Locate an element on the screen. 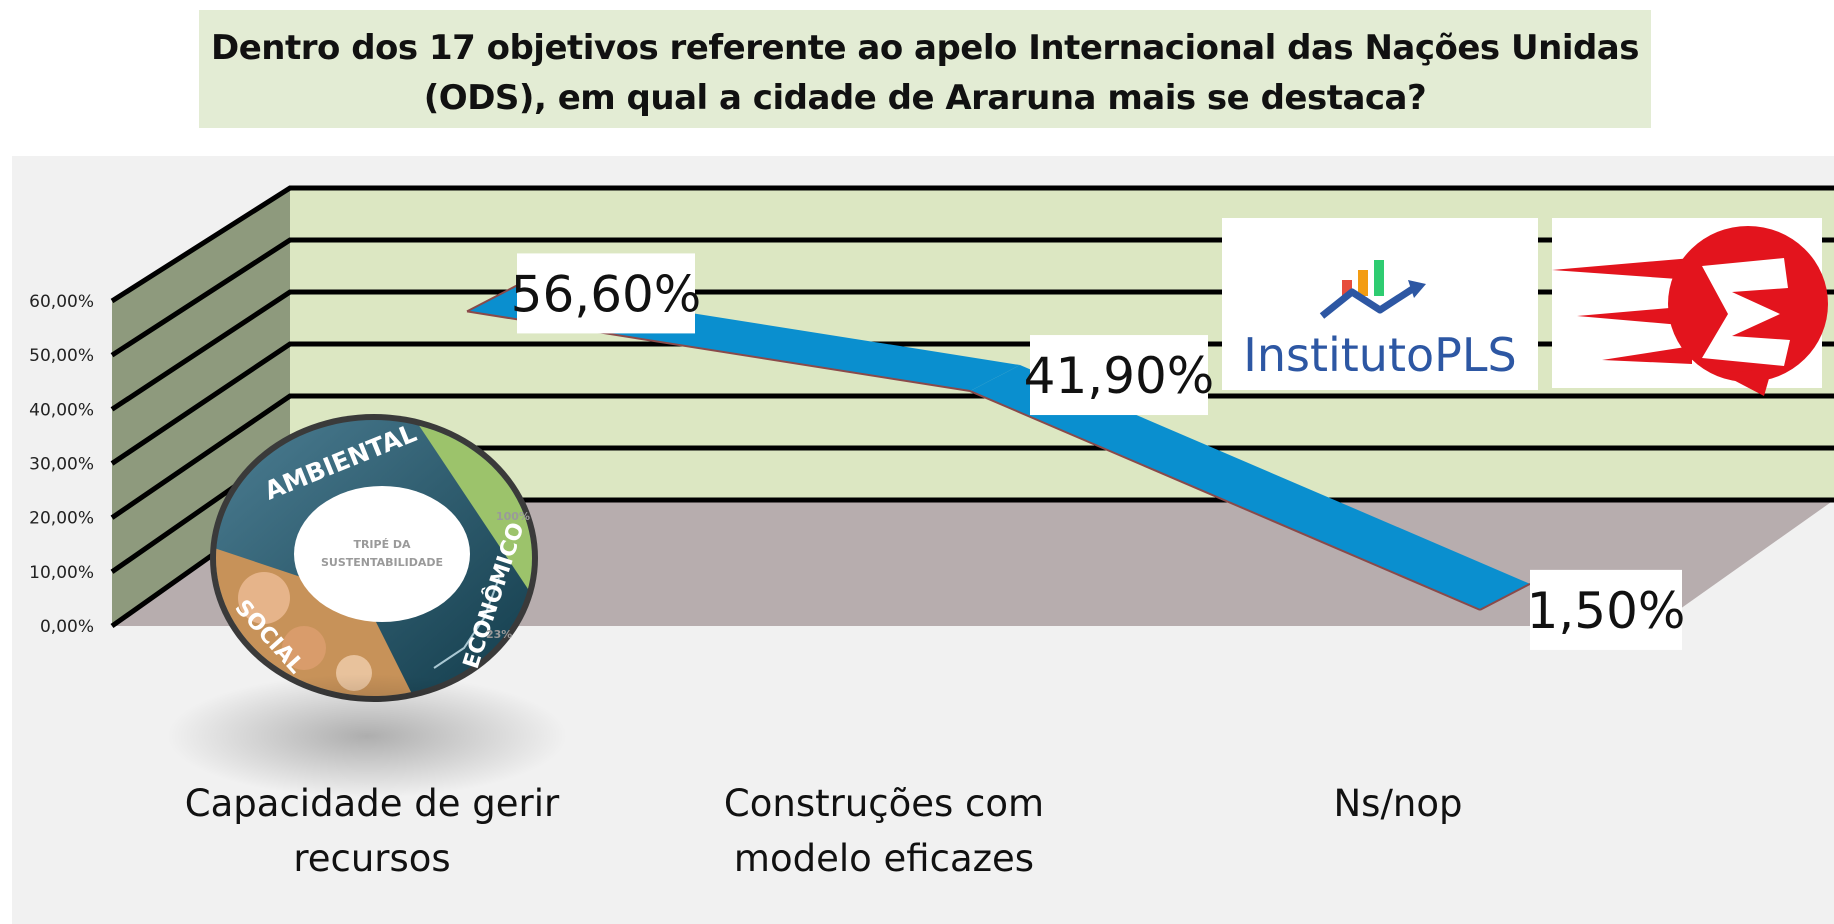  institutopls-logo-text: InstitutoPLS is located at coordinates (1379, 355).